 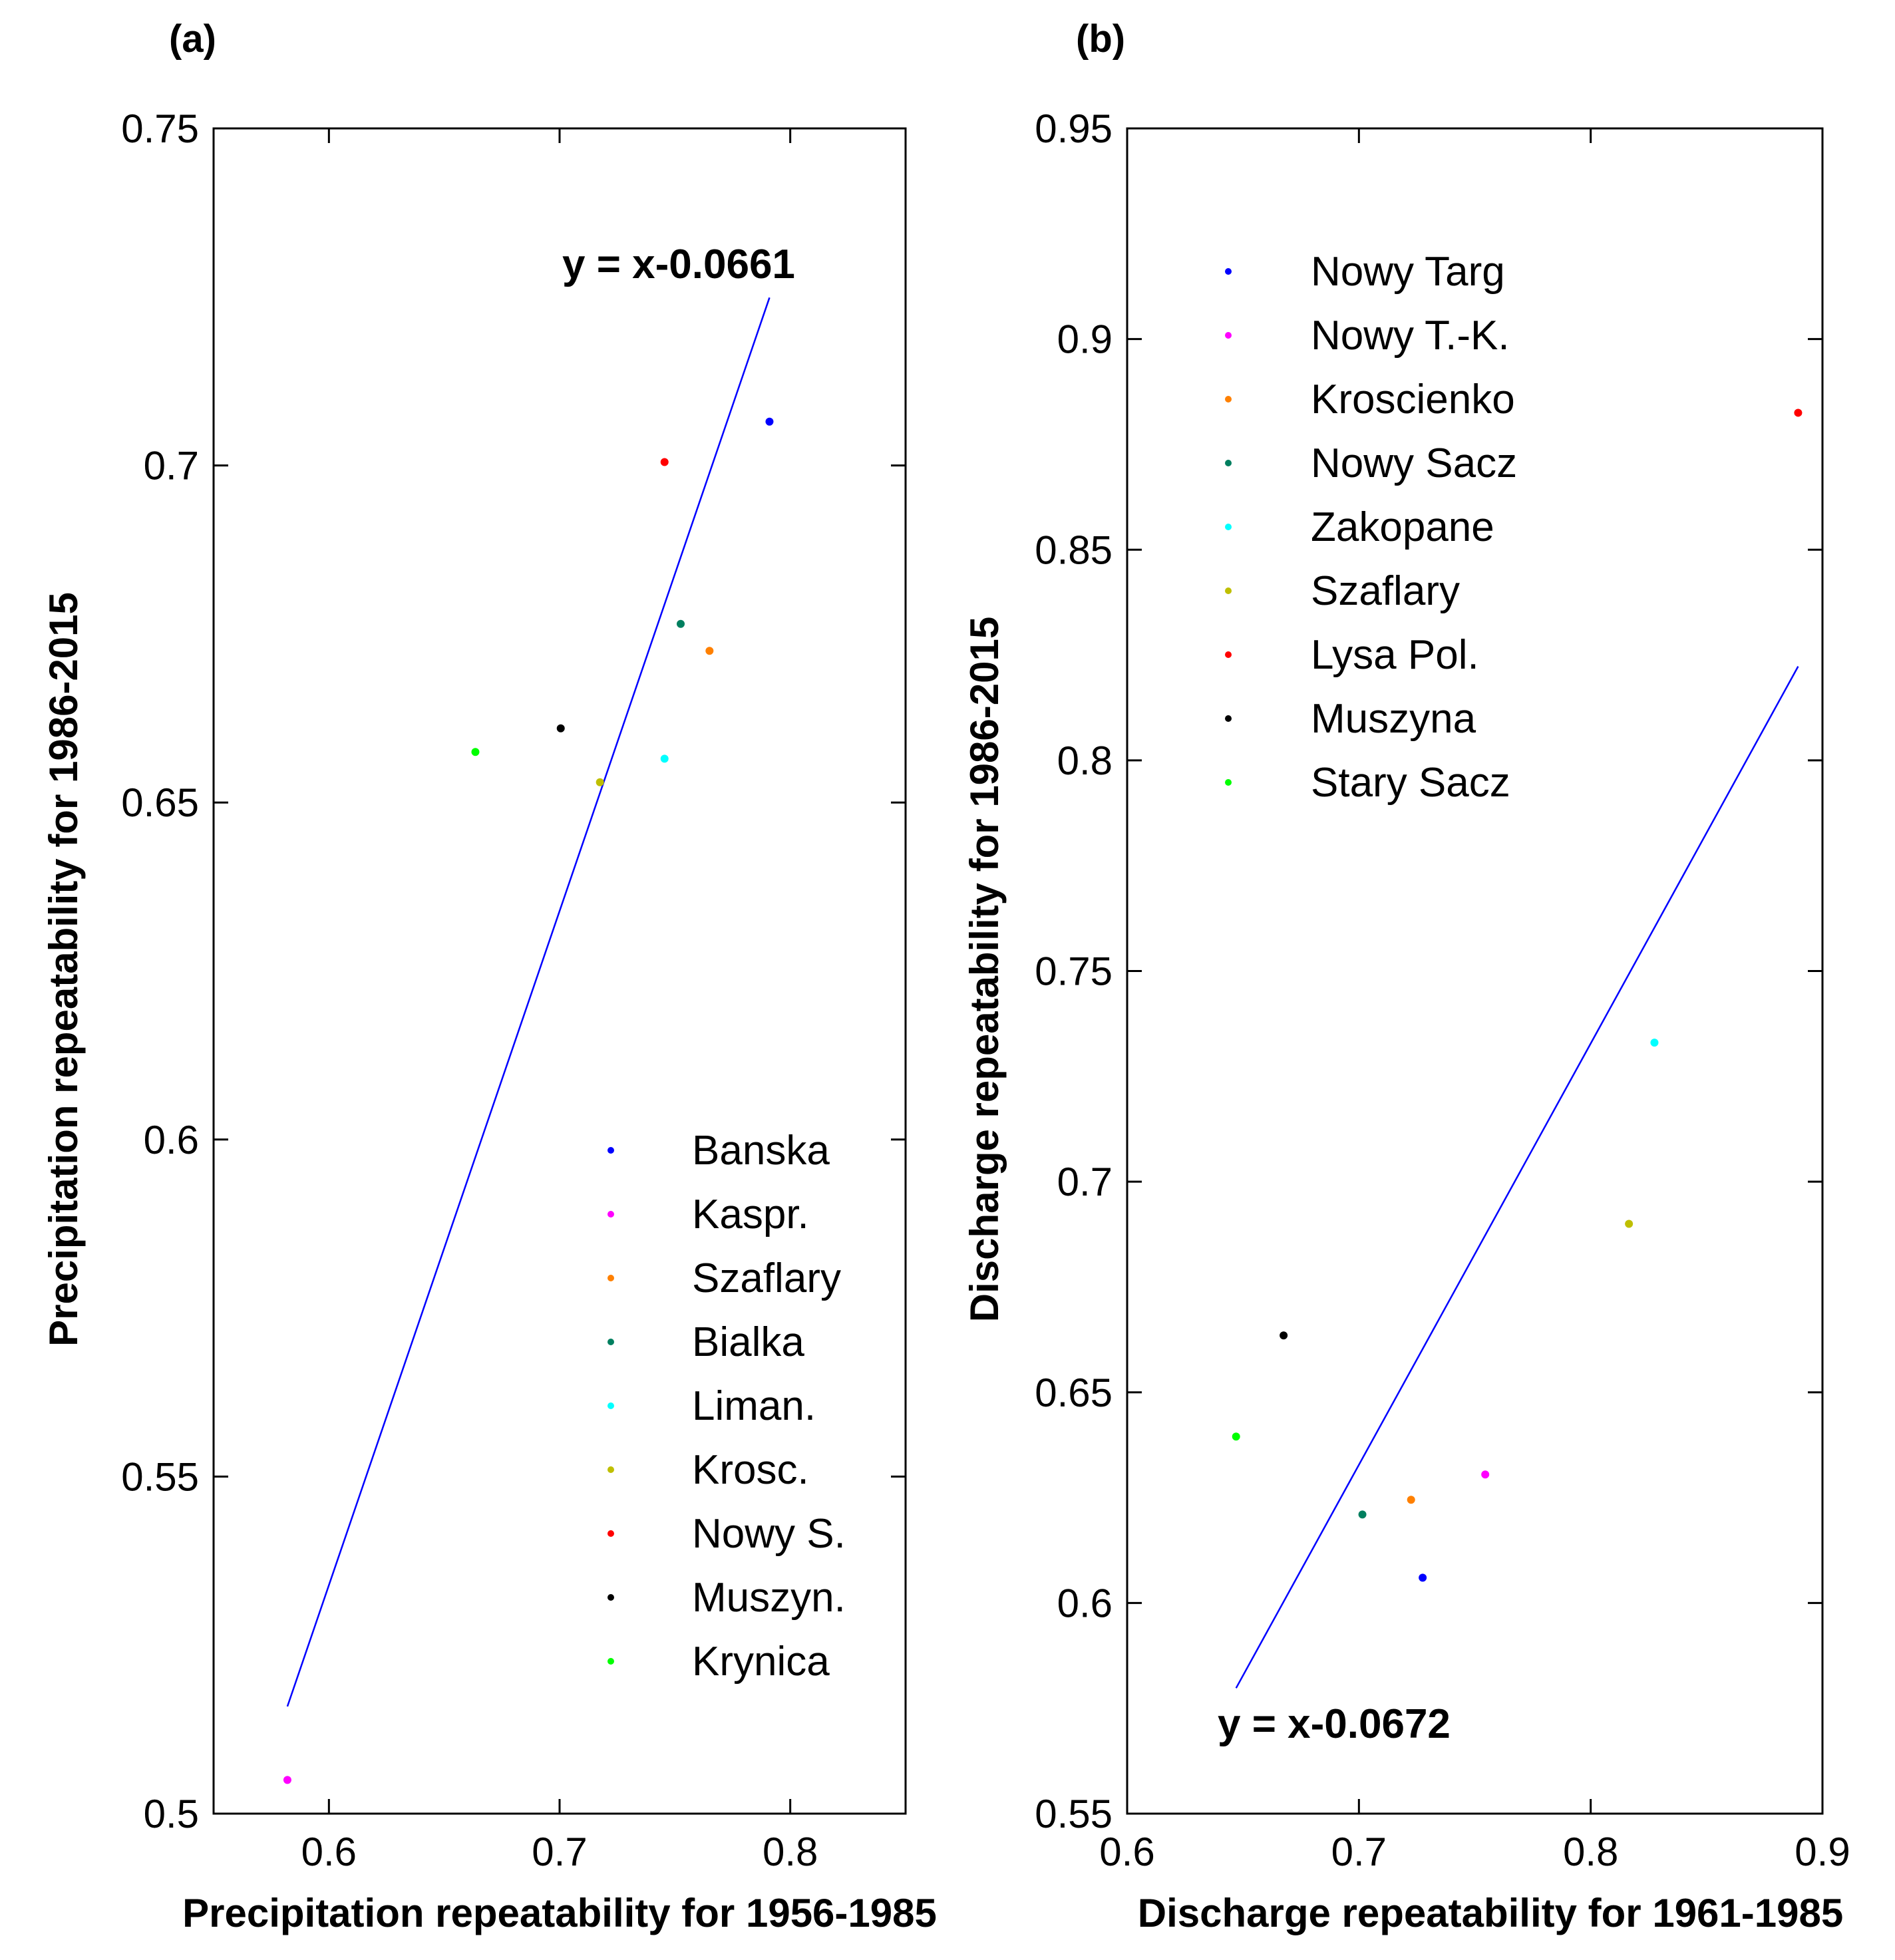 What do you see at coordinates (1334, 1724) in the screenshot?
I see `panel-b-fit-label: y = x-0.0672` at bounding box center [1334, 1724].